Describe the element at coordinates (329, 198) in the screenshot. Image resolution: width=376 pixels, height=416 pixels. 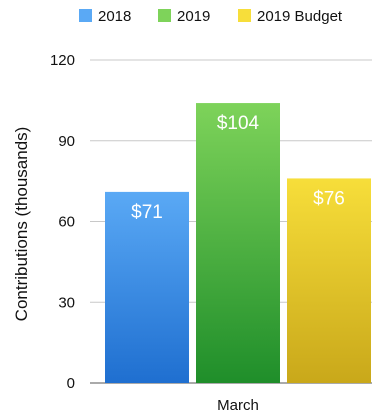
I see `data-label-2019-budget: $76` at that location.